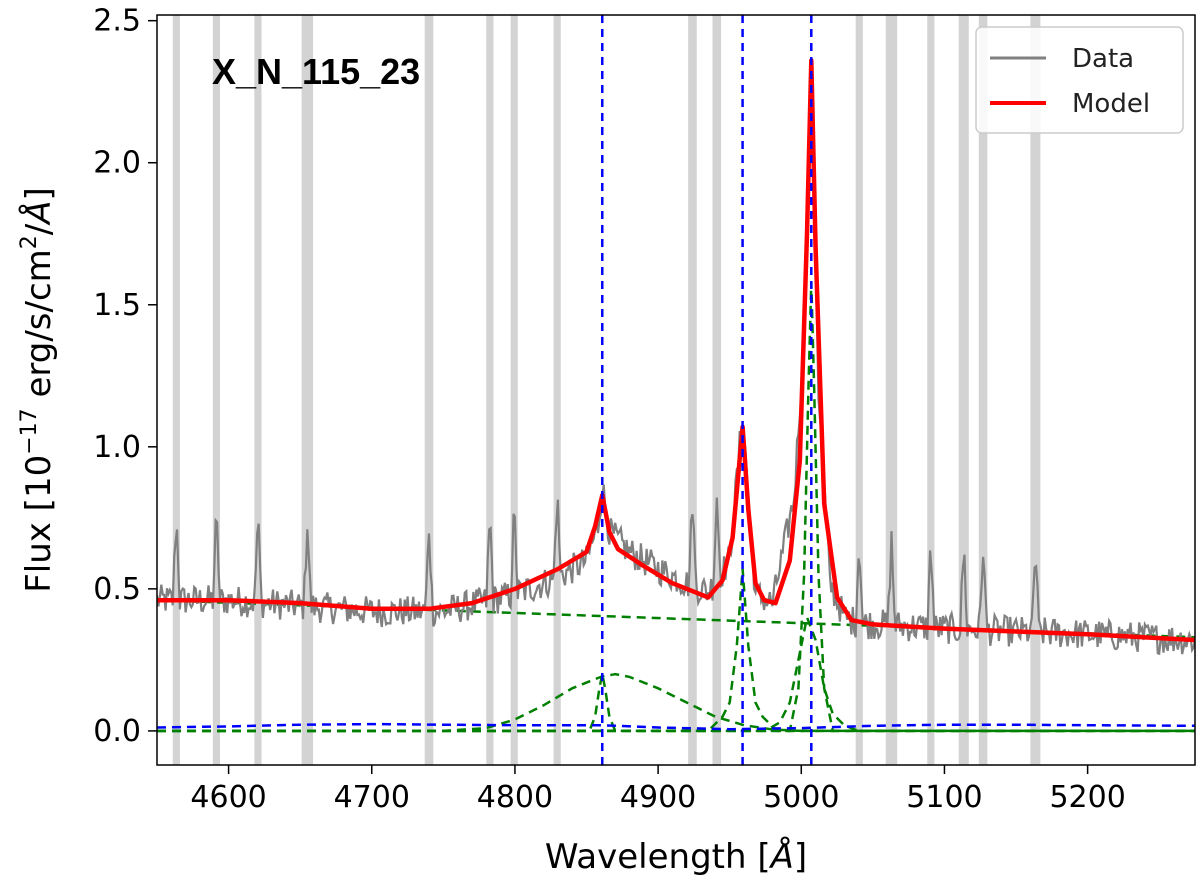 The image size is (1200, 888). Describe the element at coordinates (117, 731) in the screenshot. I see `y-tick-label-0: 0.0` at that location.